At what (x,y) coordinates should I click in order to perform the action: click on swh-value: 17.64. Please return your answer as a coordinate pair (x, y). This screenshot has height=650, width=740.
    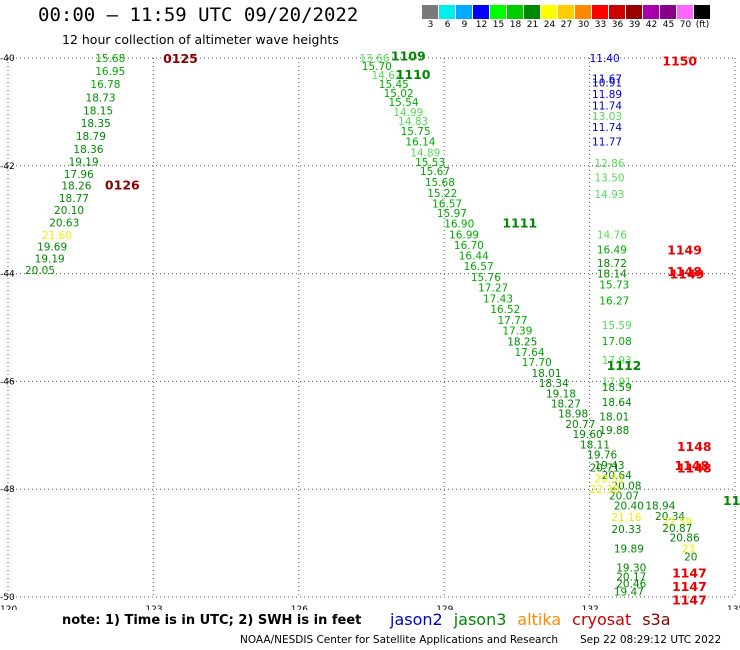
    Looking at the image, I should click on (529, 353).